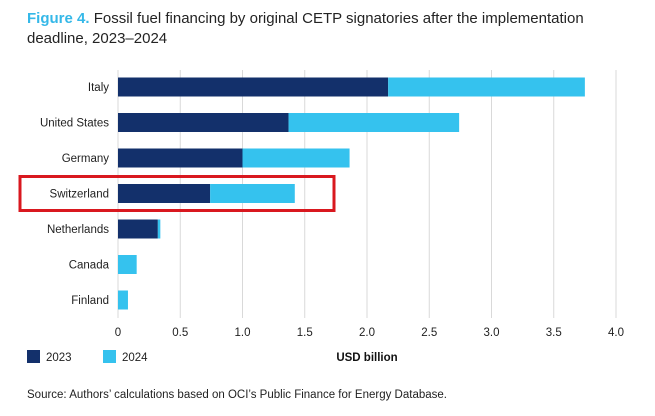 The height and width of the screenshot is (416, 655). What do you see at coordinates (374, 122) in the screenshot?
I see `bar-2024-united-states` at bounding box center [374, 122].